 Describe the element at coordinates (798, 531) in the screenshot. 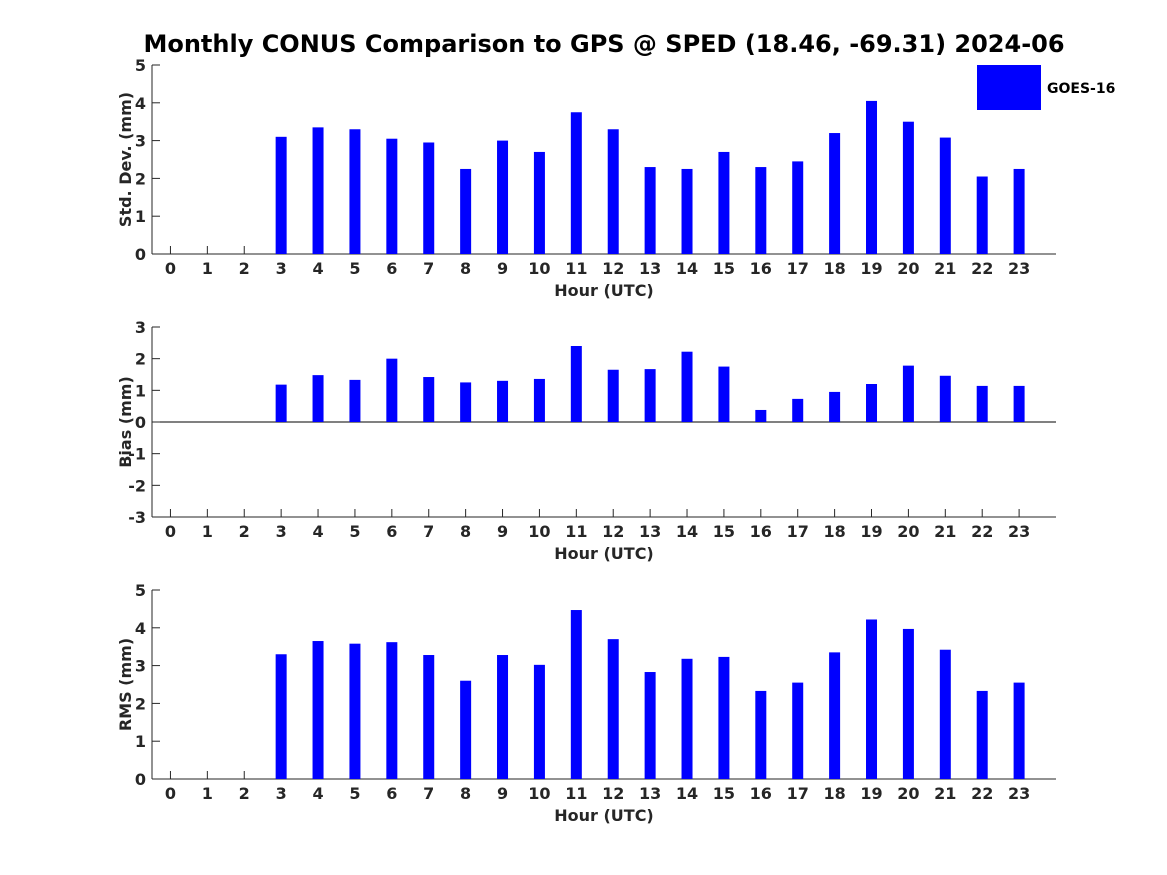

I see `x-tick-label-bias: 17` at that location.